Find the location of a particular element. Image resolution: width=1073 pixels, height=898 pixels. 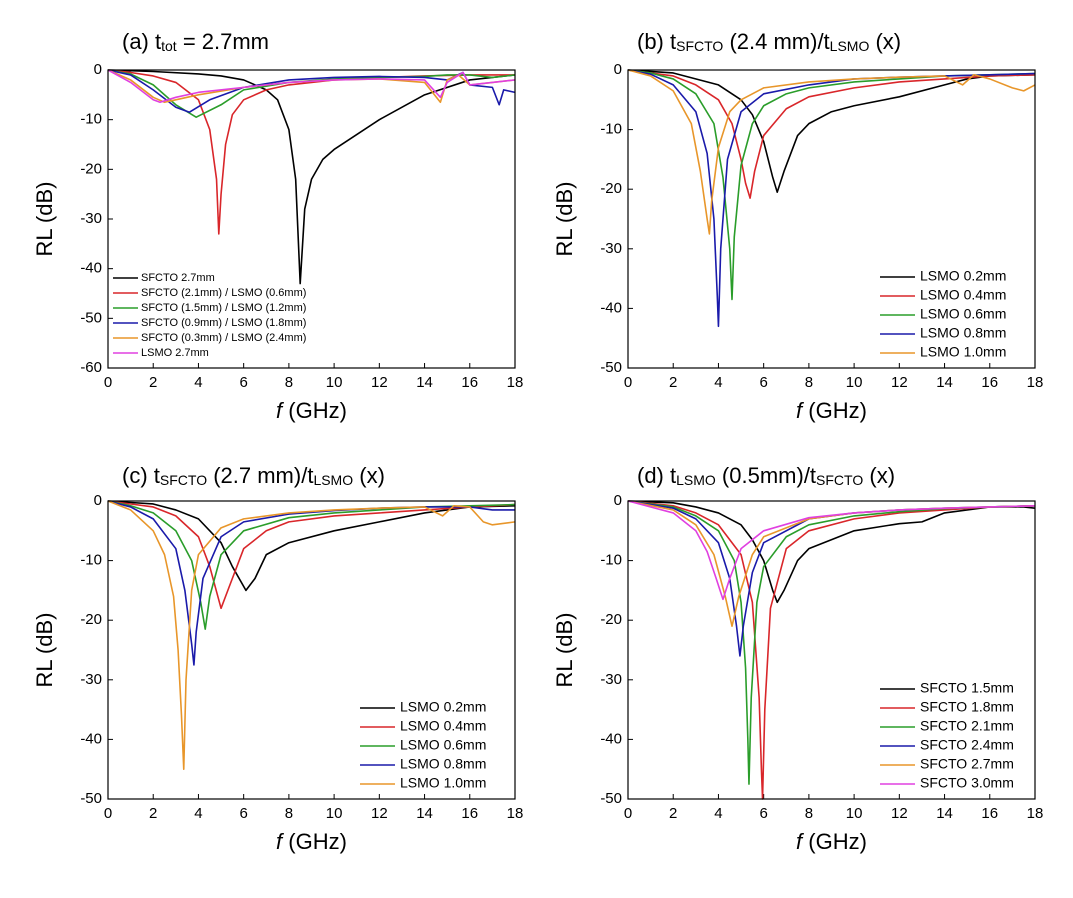

panel-title: (b) tSFCTO (2.4 mm)/tLSMO (x) is located at coordinates (769, 41).